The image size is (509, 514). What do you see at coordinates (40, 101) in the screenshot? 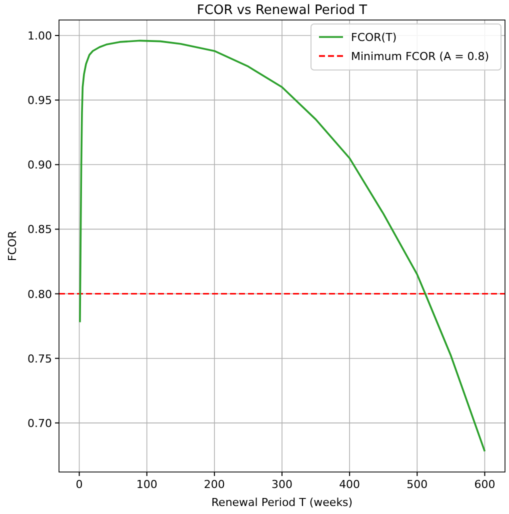
I see `y-tick-label: 0.95` at bounding box center [40, 101].